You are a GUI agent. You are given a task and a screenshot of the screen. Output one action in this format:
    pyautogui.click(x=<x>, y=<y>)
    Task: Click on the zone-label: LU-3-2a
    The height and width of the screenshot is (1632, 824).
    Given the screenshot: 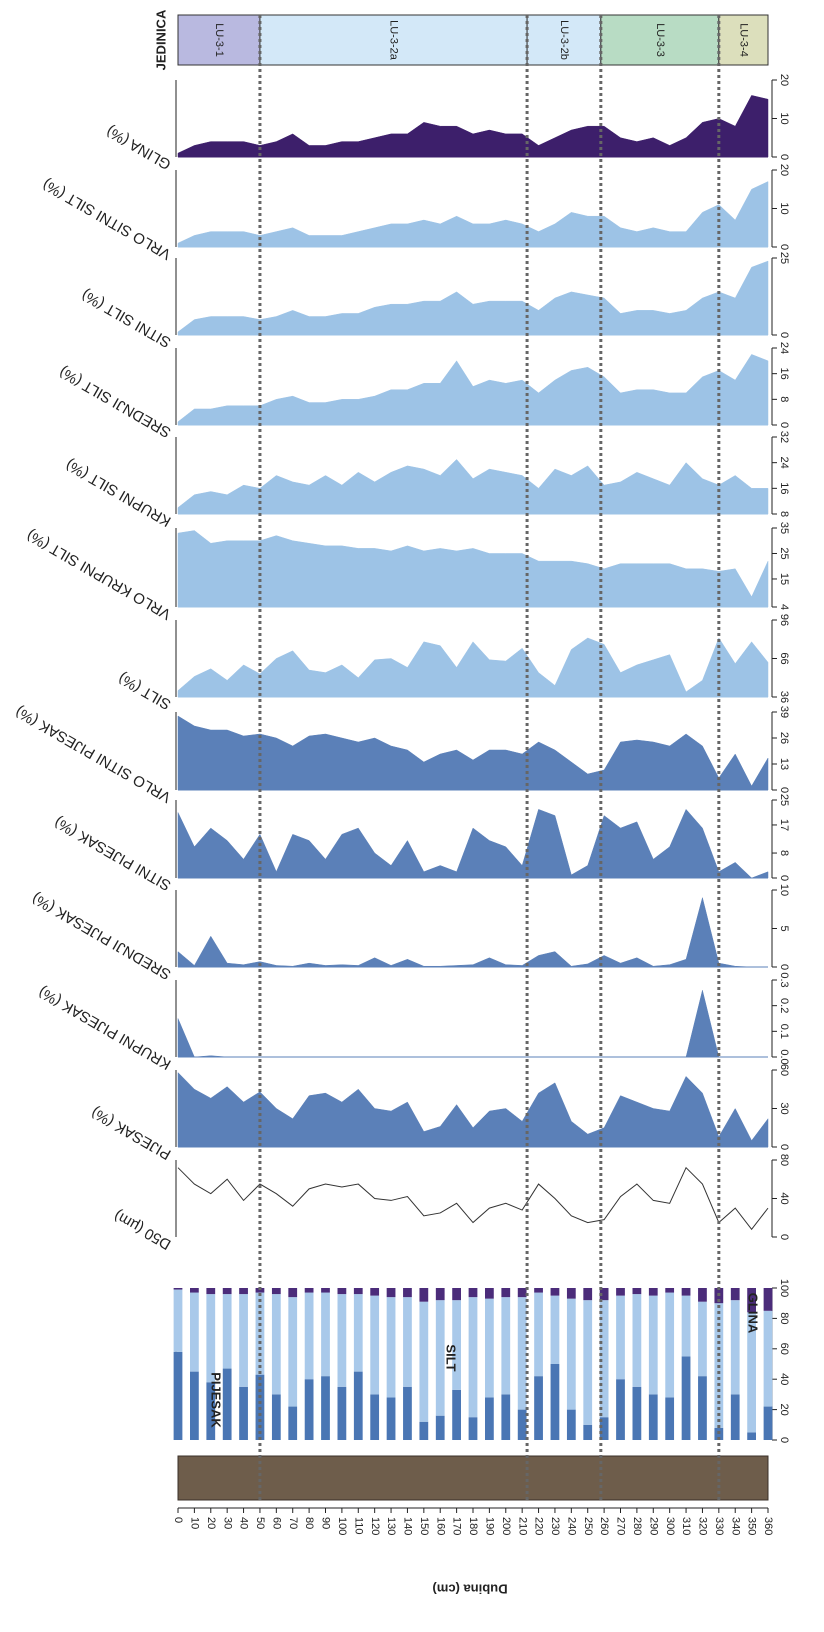 What is the action you would take?
    pyautogui.click(x=394, y=40)
    